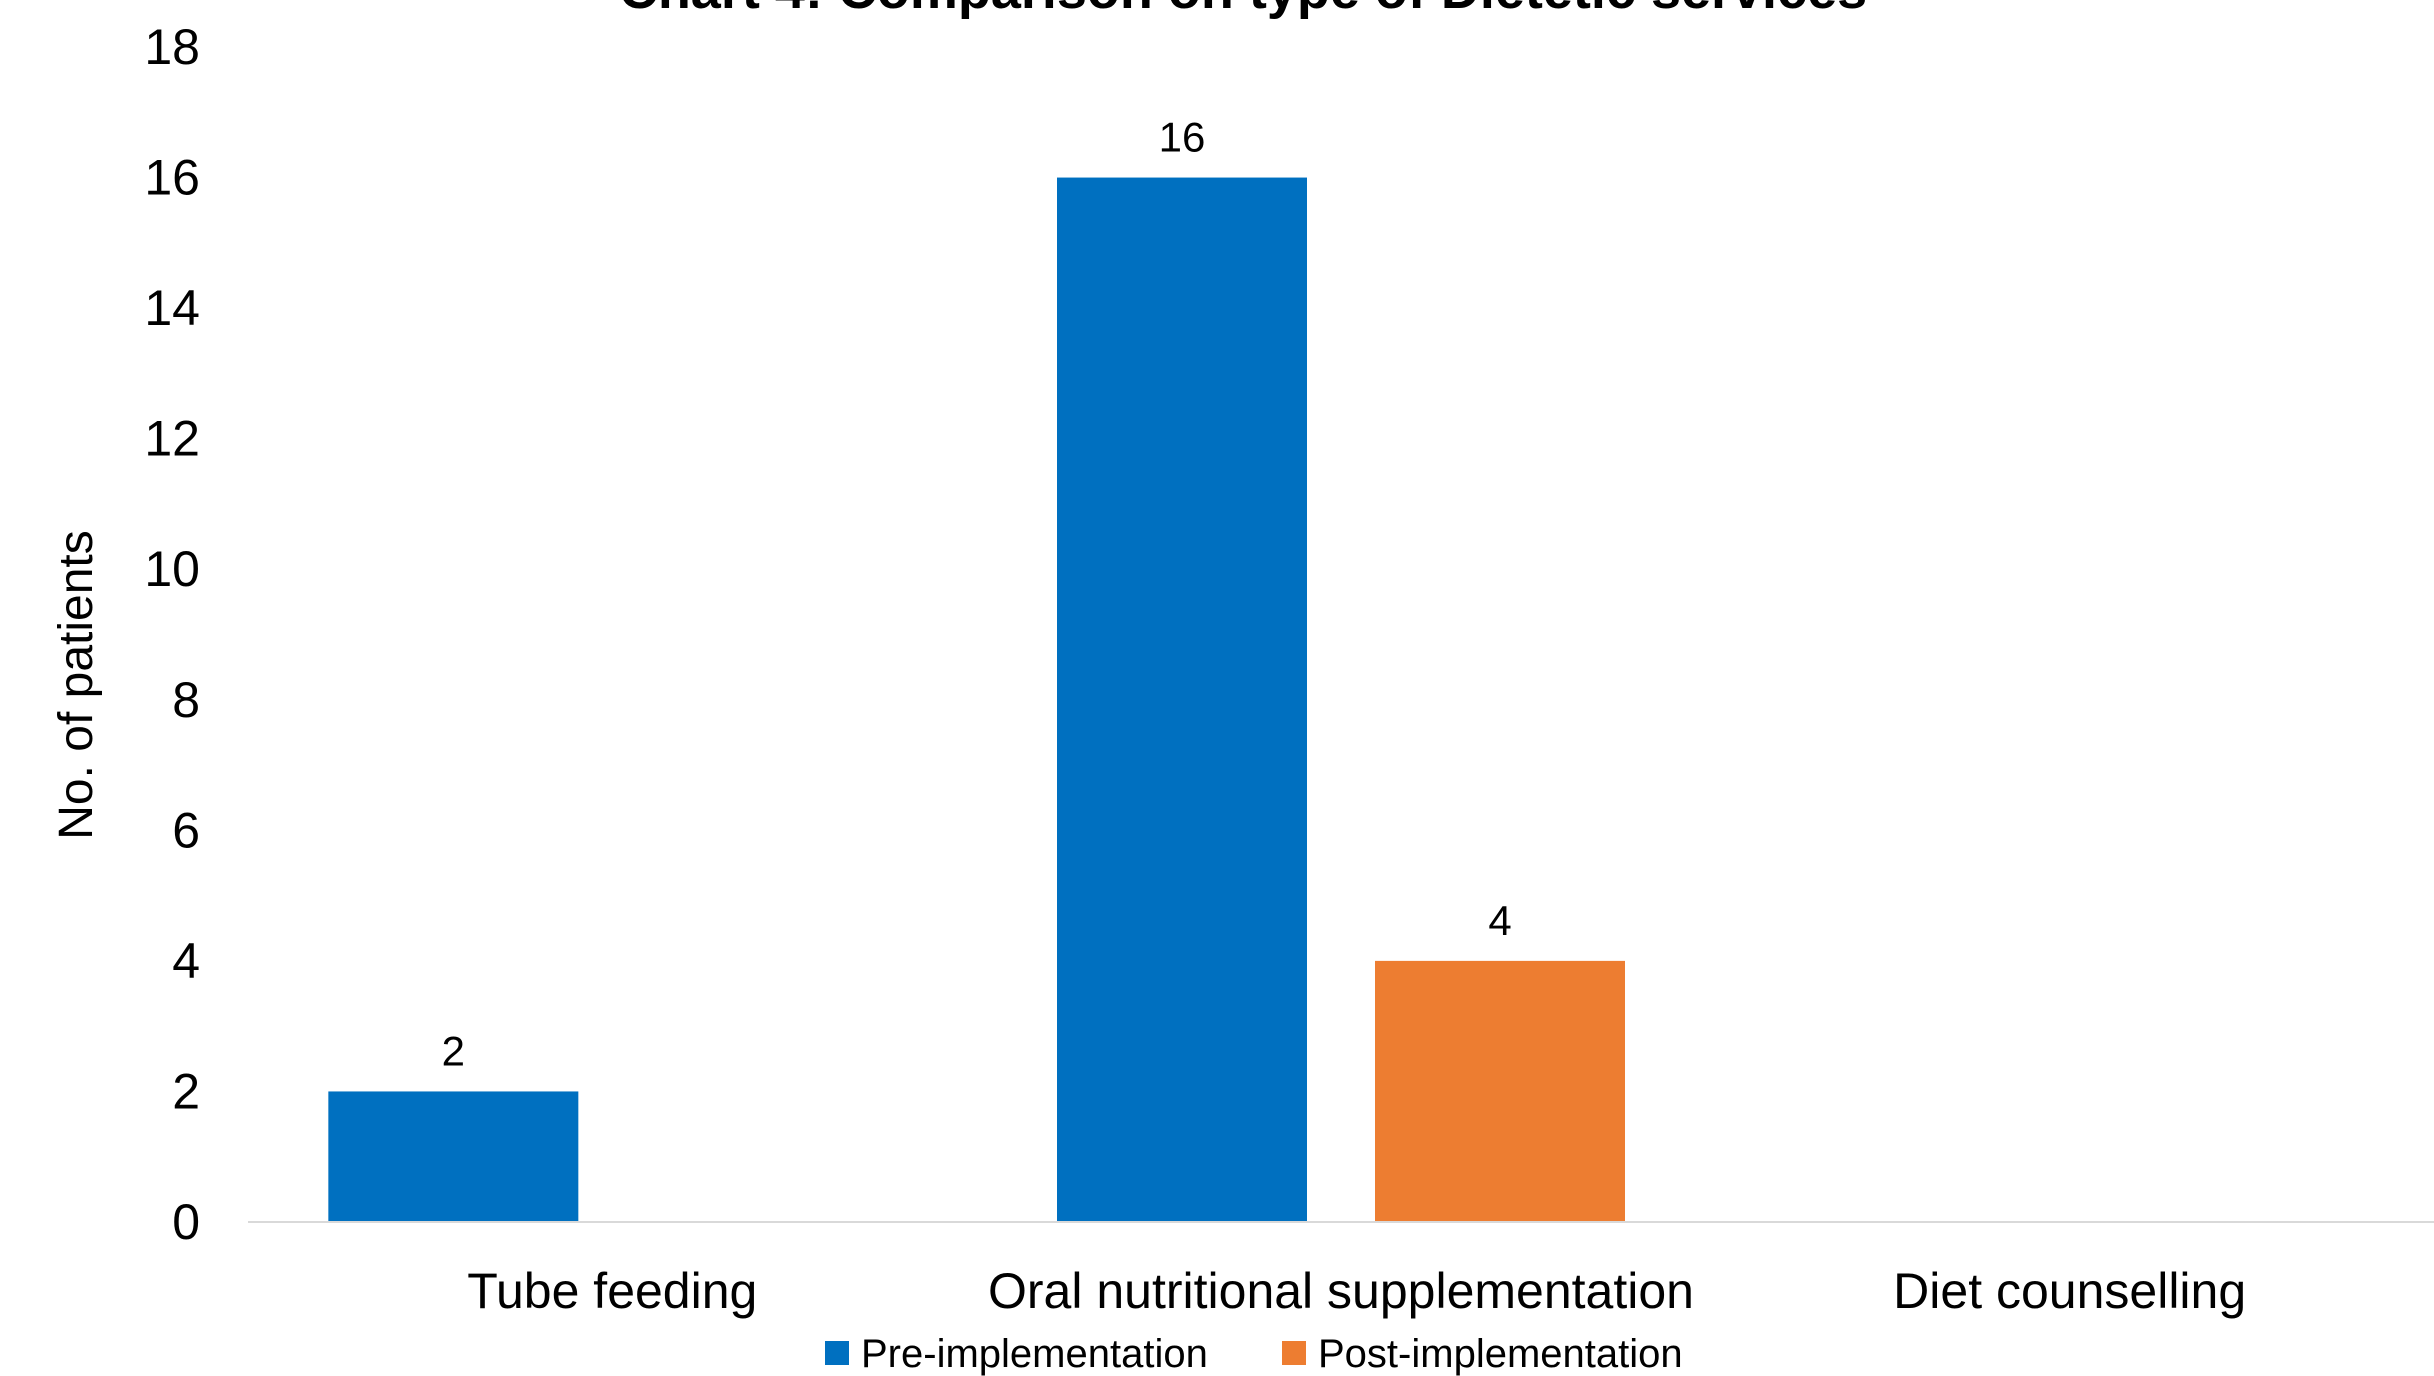  I want to click on legend-label: Post-implementation, so click(1500, 1354).